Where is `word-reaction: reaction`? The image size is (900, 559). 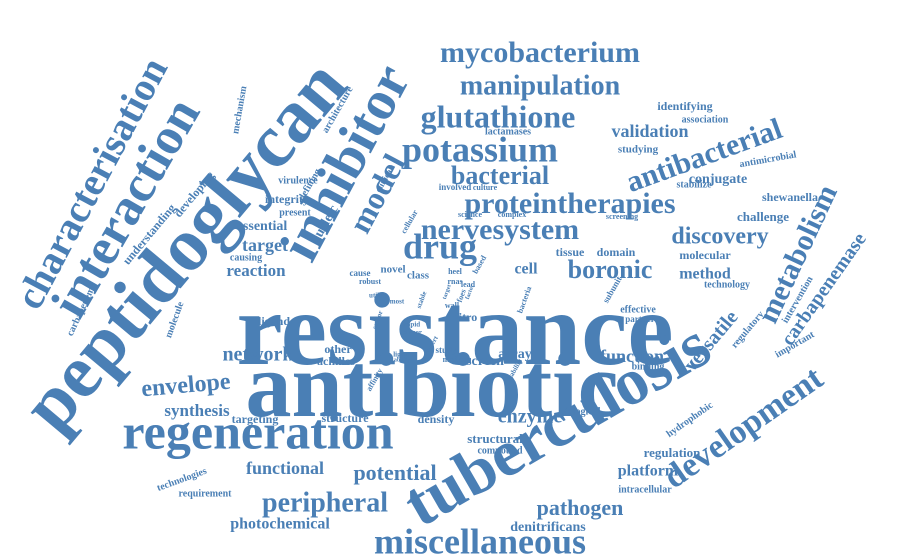
word-reaction: reaction is located at coordinates (256, 270).